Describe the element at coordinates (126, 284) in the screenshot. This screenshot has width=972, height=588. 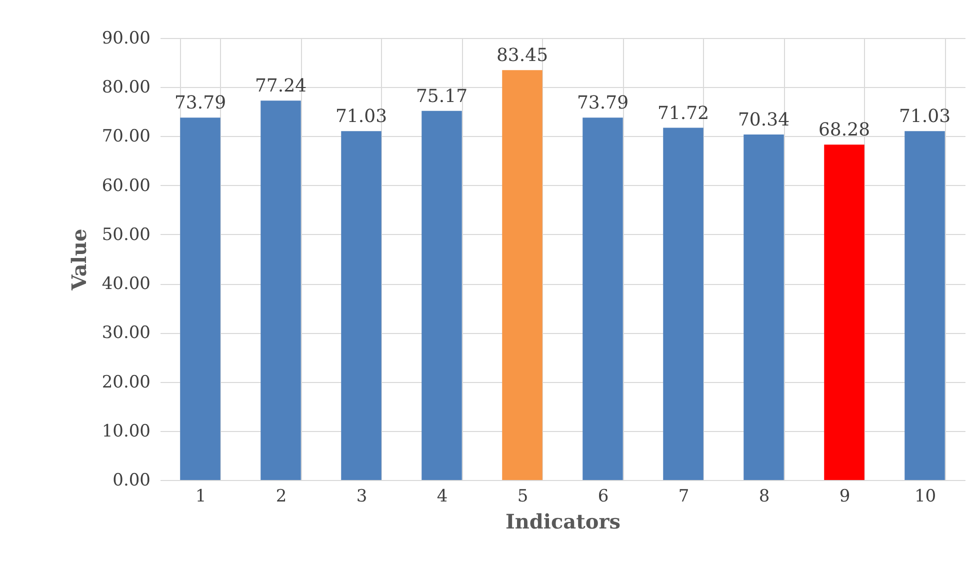
I see `y-tick-label: 40.00` at that location.